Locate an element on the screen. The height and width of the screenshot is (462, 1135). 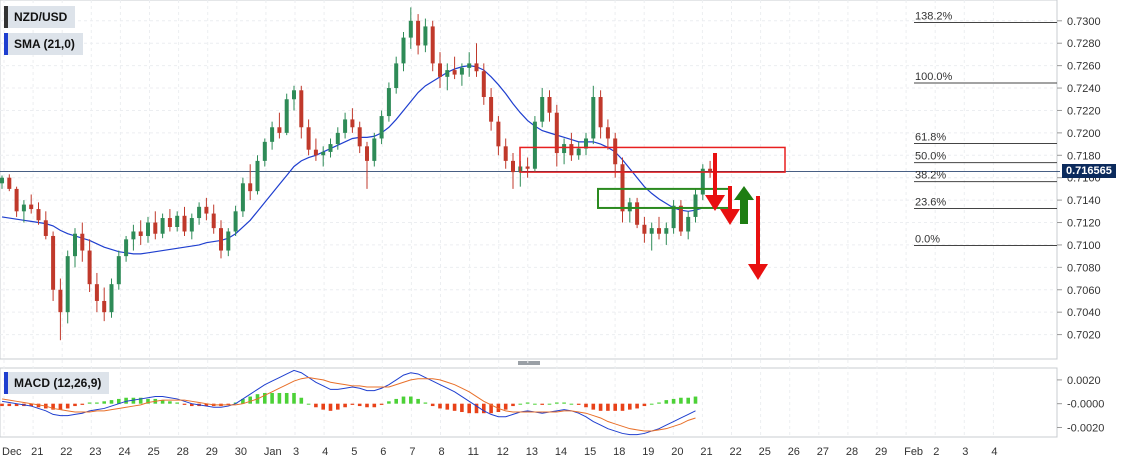
arrow-down-3-head is located at coordinates (758, 272).